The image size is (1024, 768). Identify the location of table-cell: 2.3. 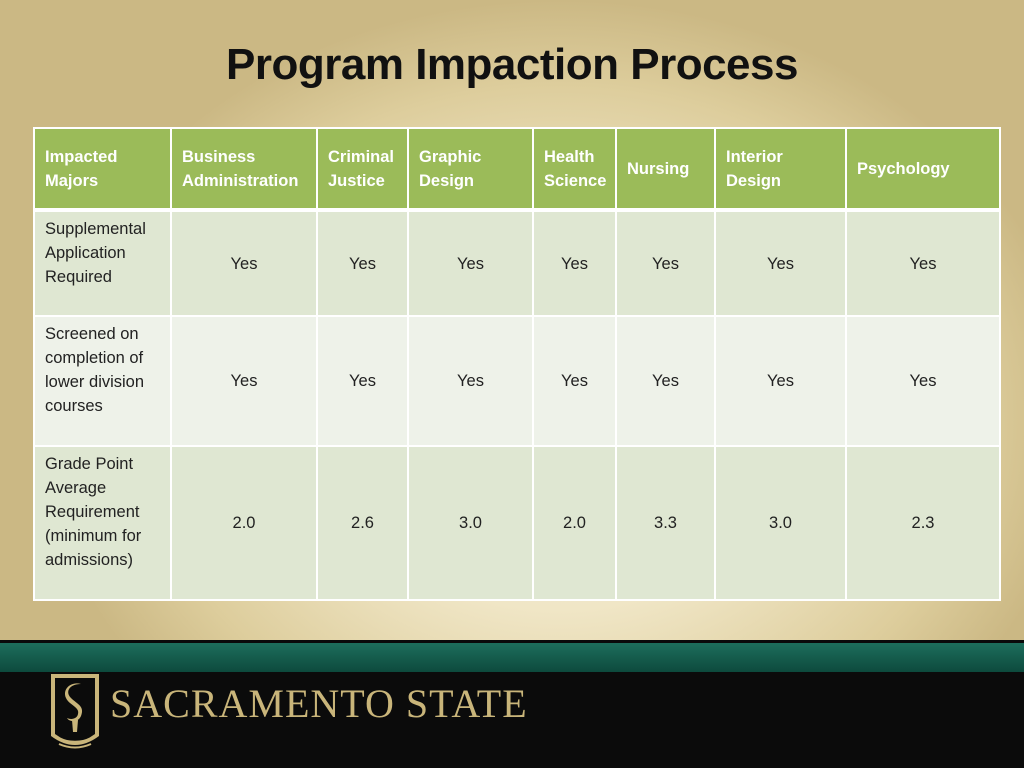
(923, 523).